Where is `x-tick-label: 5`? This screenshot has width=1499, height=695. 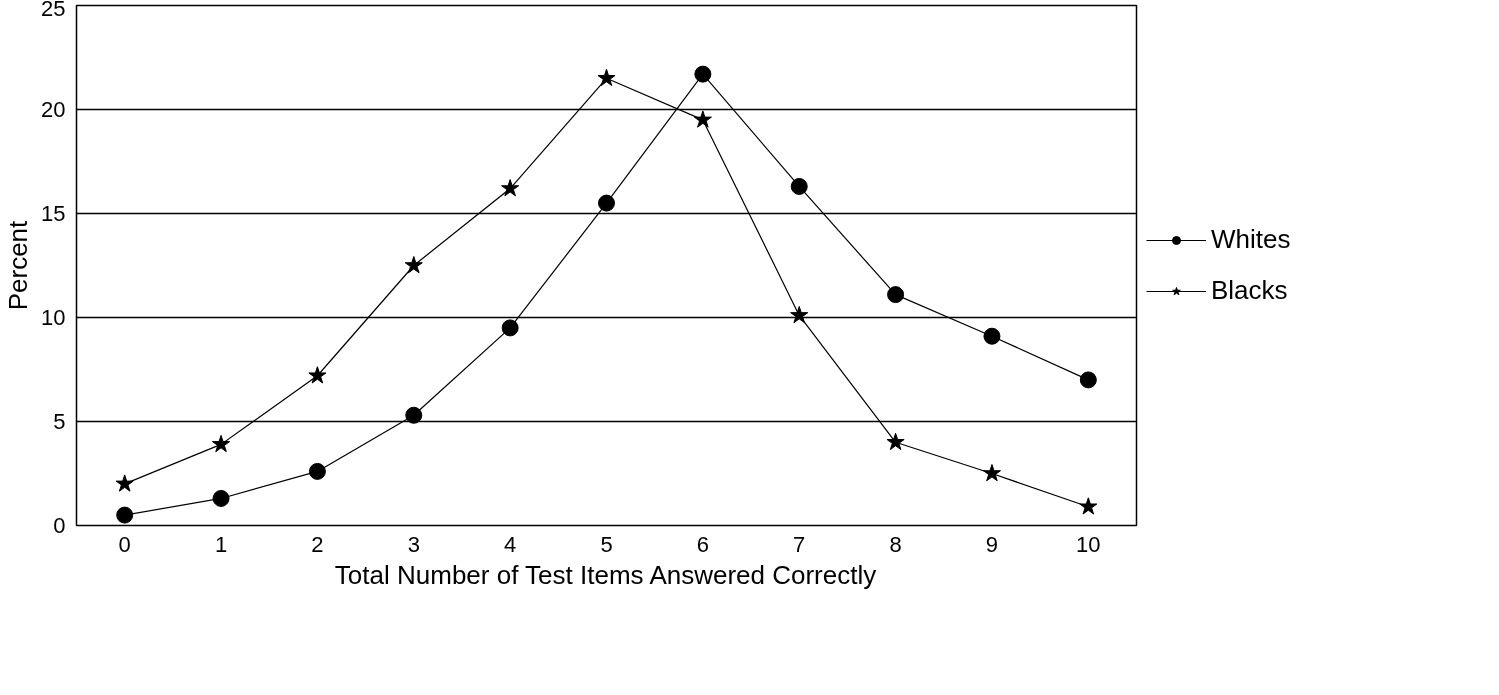 x-tick-label: 5 is located at coordinates (606, 544).